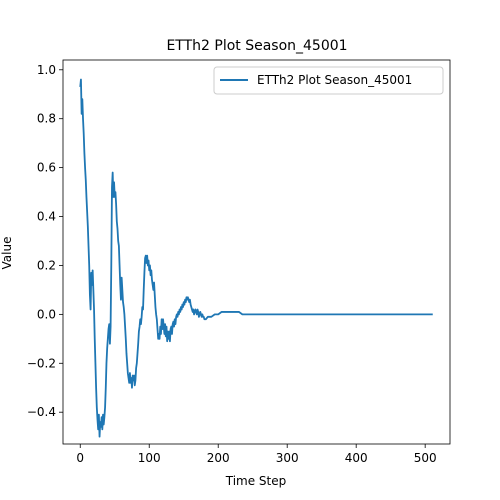 This screenshot has height=500, width=500. What do you see at coordinates (45, 241) in the screenshot?
I see `y-axis: −0.4 −0.2 0.0 0.2 0.4 0.6 0.8 1.0` at bounding box center [45, 241].